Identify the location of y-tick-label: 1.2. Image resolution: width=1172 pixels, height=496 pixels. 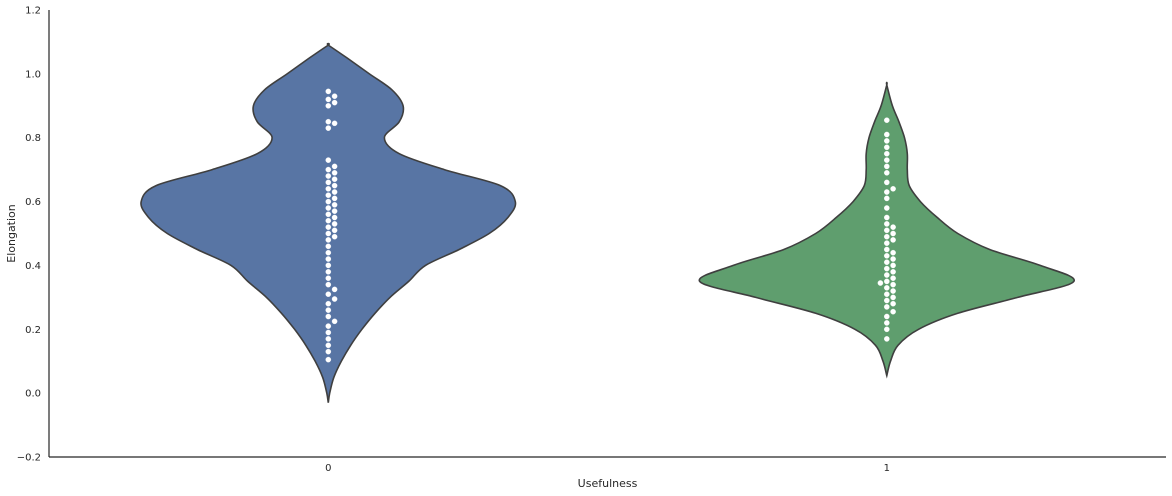
(33, 11).